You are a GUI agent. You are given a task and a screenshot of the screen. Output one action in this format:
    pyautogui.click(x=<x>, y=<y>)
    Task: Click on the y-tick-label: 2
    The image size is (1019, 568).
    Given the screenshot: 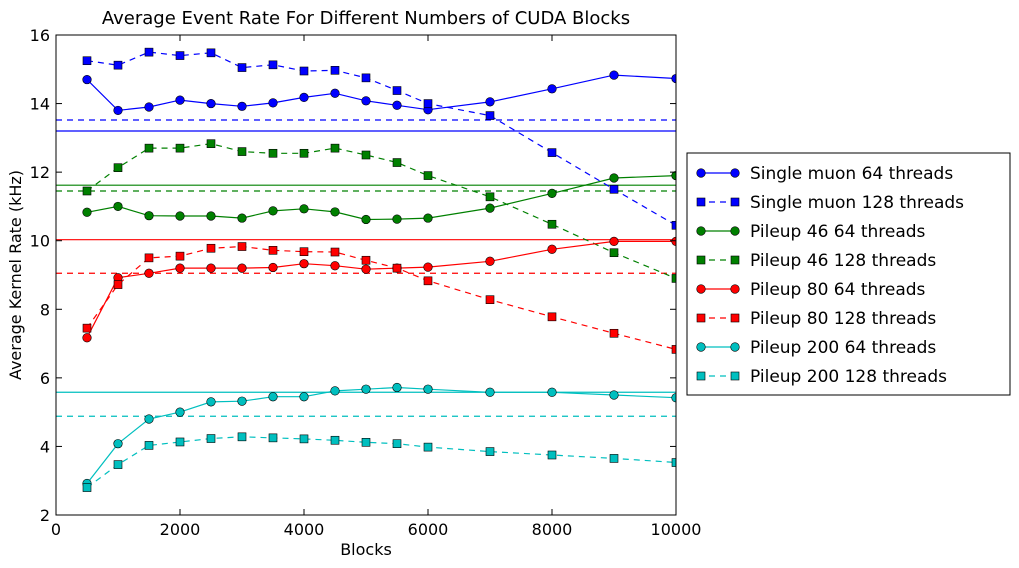 What is the action you would take?
    pyautogui.click(x=45, y=515)
    